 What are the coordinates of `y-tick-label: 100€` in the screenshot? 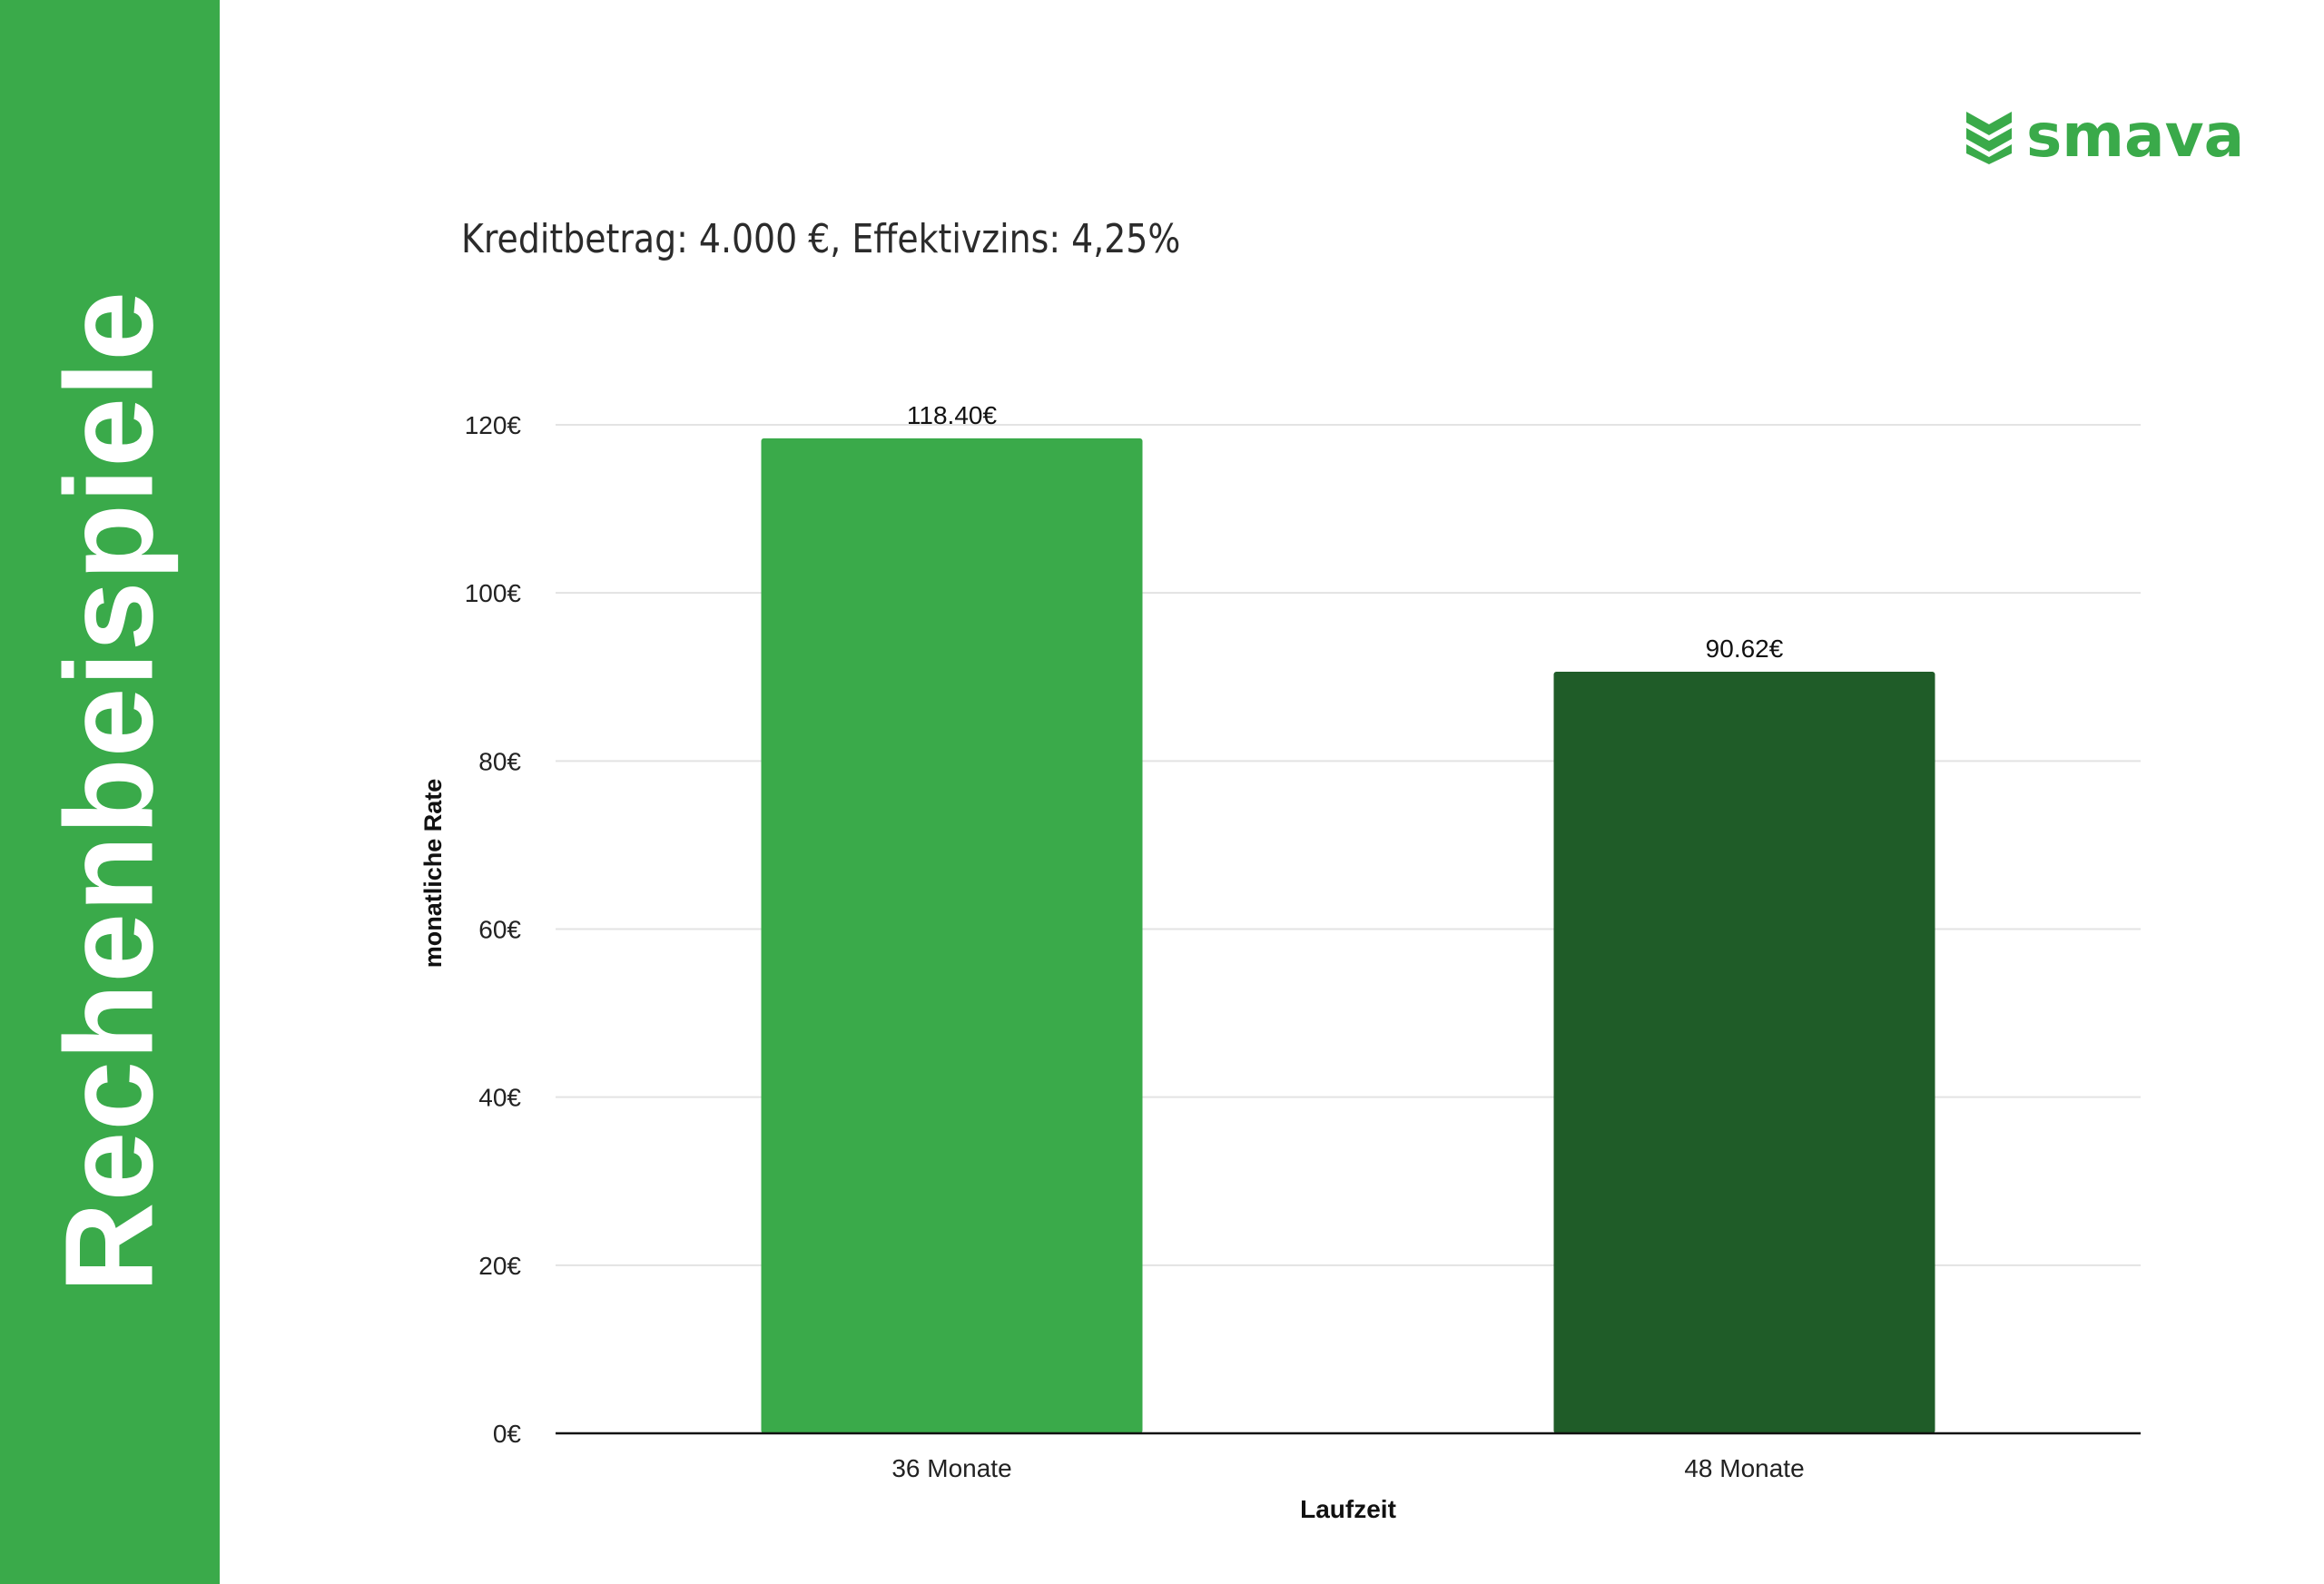 It's located at (493, 593).